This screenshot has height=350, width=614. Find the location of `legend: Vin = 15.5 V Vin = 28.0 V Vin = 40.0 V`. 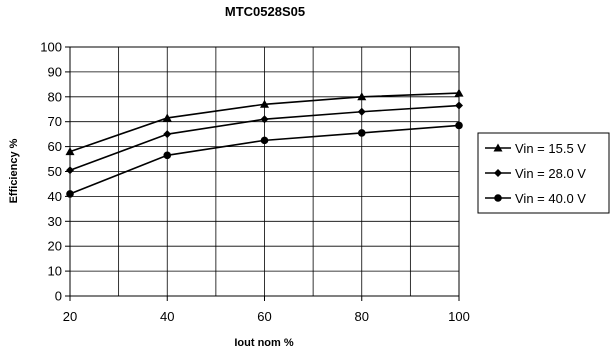

legend: Vin = 15.5 V Vin = 28.0 V Vin = 40.0 V is located at coordinates (543, 173).